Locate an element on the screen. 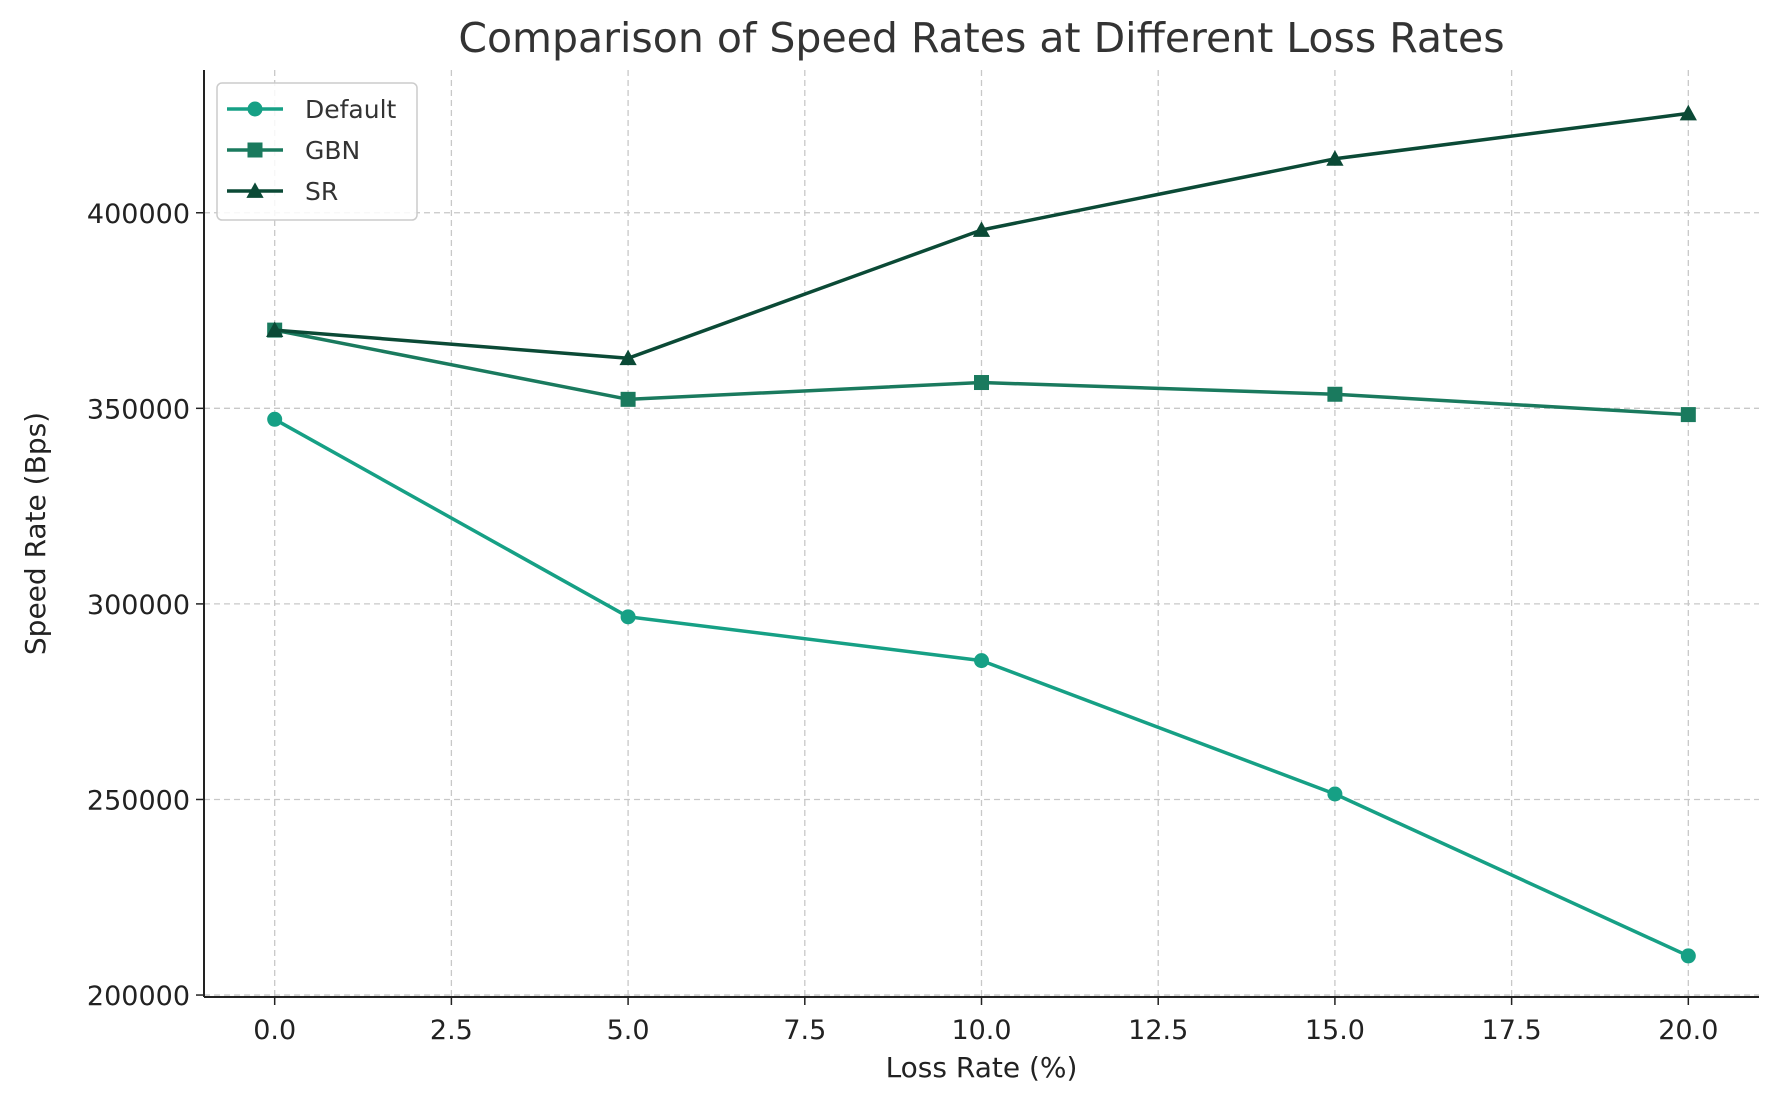 The width and height of the screenshot is (1771, 1101). series-gbn is located at coordinates (981, 372).